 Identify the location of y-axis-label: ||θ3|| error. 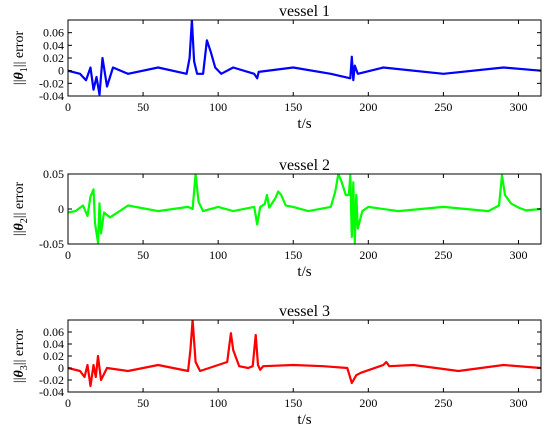
(21, 356).